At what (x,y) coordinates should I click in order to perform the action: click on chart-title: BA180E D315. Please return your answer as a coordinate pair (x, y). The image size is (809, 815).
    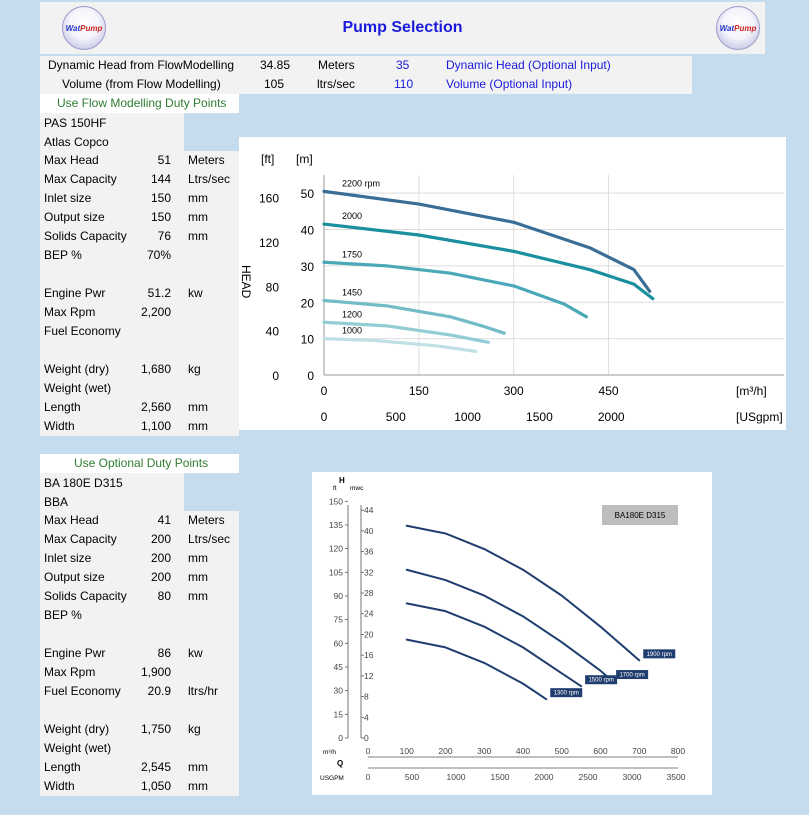
    Looking at the image, I should click on (640, 515).